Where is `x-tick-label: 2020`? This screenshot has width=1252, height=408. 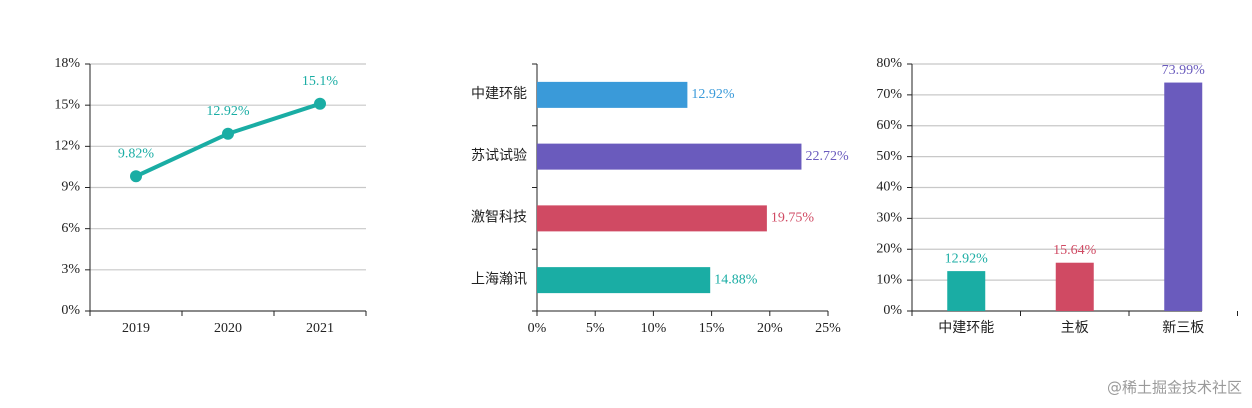
x-tick-label: 2020 is located at coordinates (228, 328).